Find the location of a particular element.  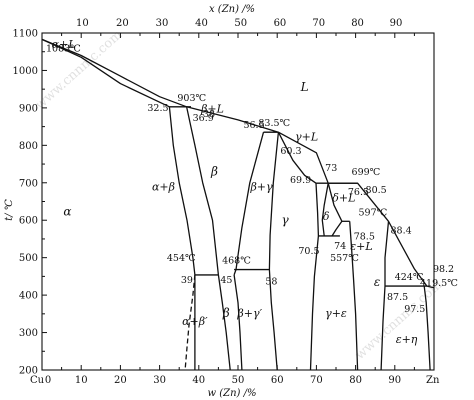

bottom-tick-label: 10 is located at coordinates (81, 380).